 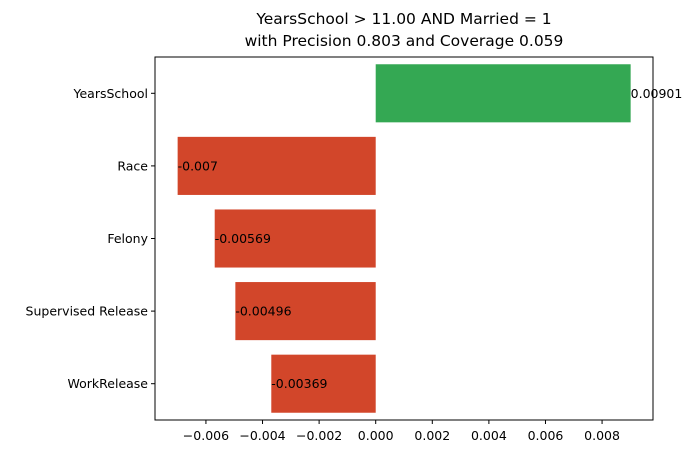 What do you see at coordinates (602, 435) in the screenshot?
I see `x-tick-label: 0.008` at bounding box center [602, 435].